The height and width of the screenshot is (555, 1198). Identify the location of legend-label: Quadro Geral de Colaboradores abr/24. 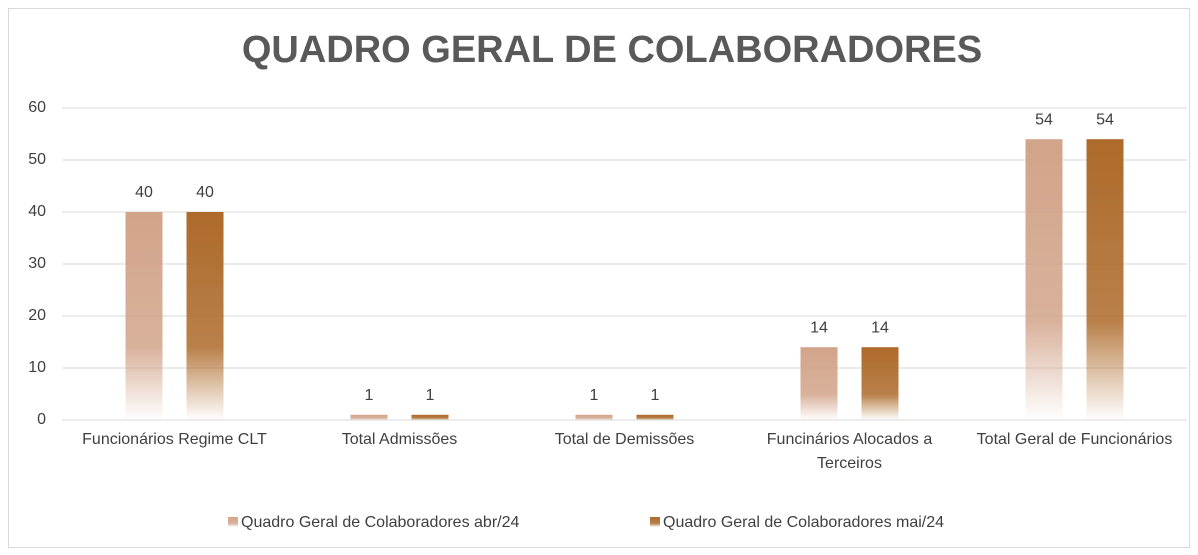
(380, 522).